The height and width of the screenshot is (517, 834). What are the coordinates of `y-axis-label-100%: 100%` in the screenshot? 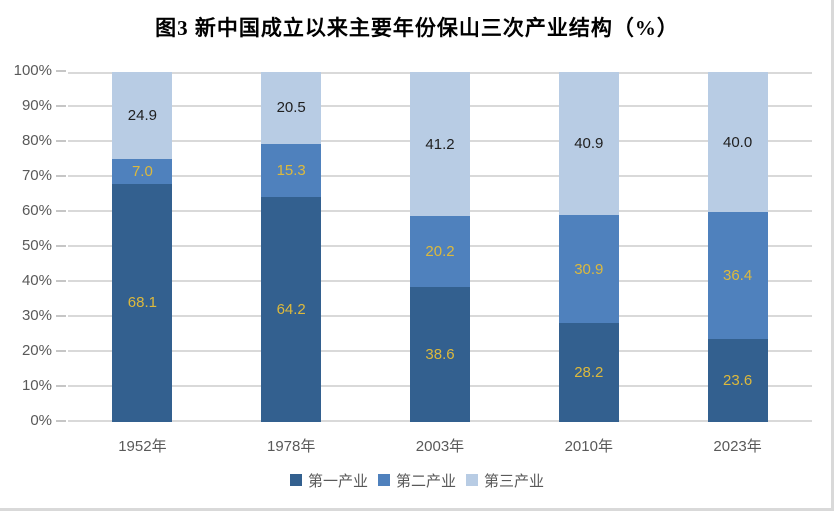 It's located at (32, 70).